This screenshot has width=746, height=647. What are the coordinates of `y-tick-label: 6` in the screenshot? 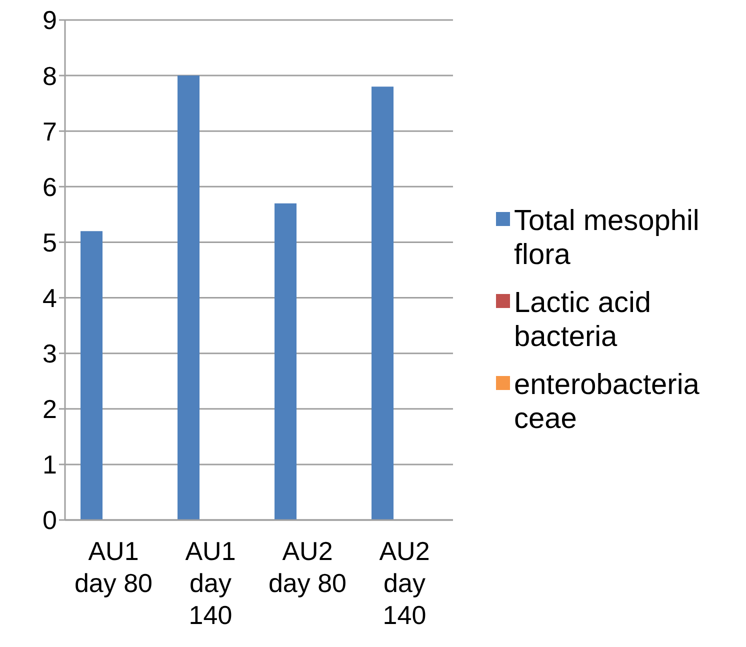 It's located at (49, 187).